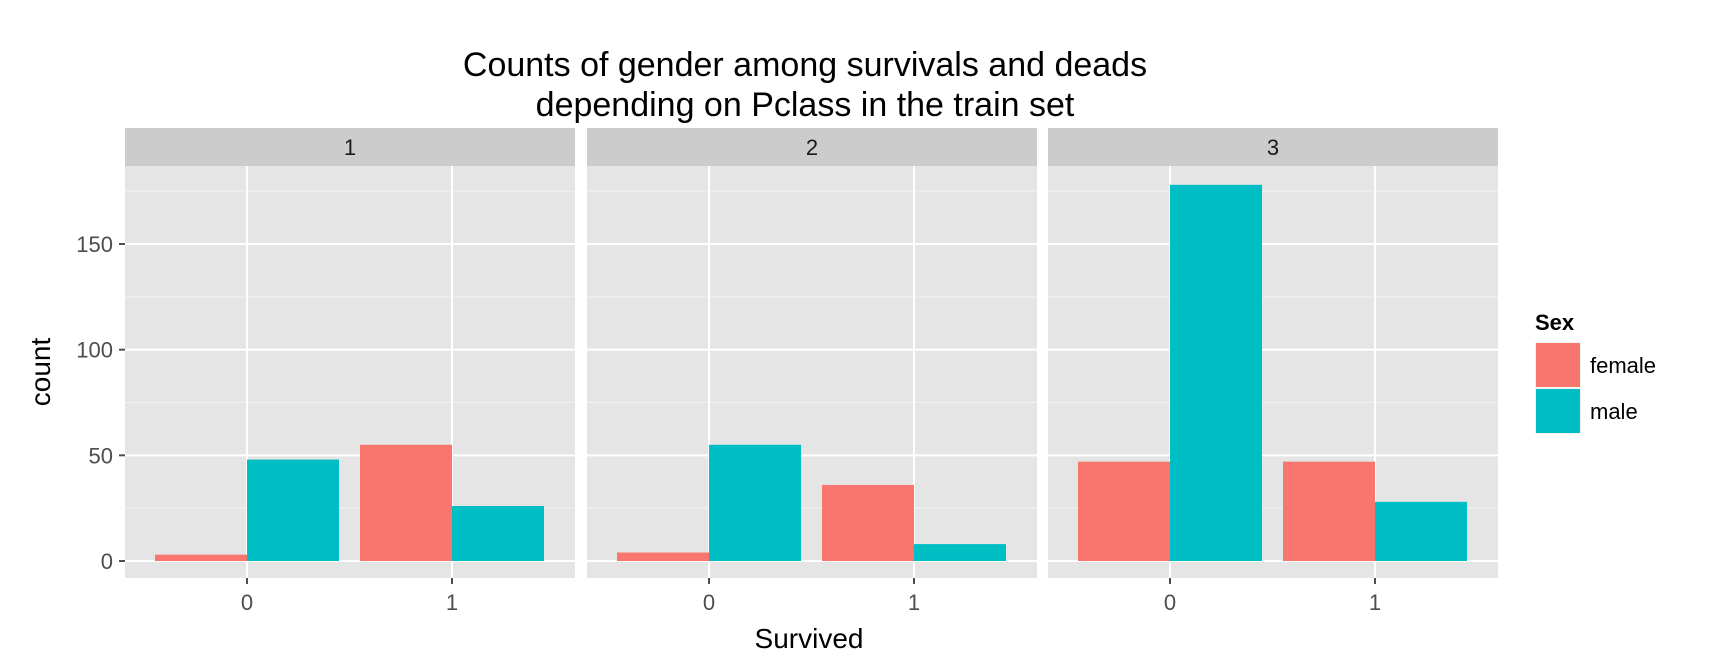 The image size is (1728, 672). Describe the element at coordinates (1555, 322) in the screenshot. I see `legend-title: Sex` at that location.